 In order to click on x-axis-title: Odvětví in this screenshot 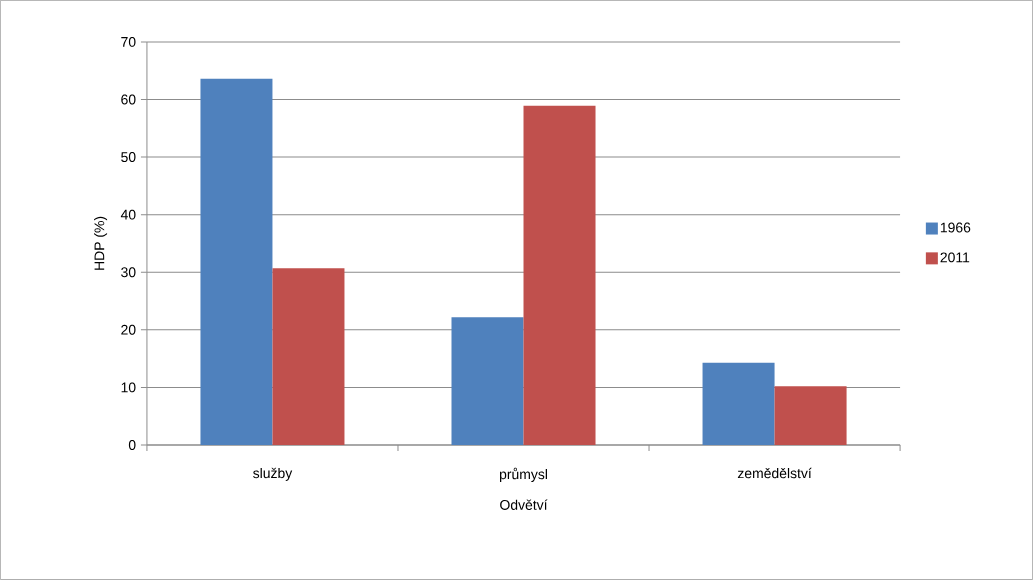, I will do `click(524, 504)`.